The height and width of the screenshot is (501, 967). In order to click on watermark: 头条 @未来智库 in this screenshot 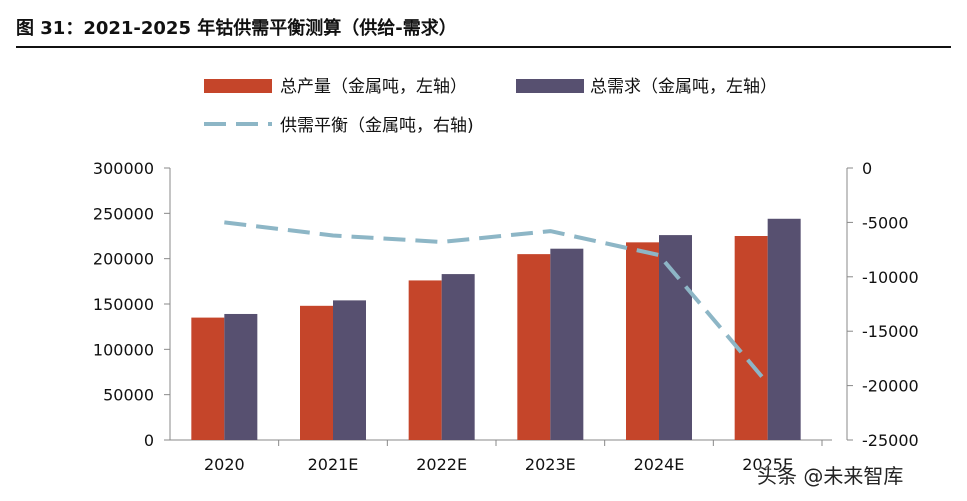, I will do `click(830, 476)`.